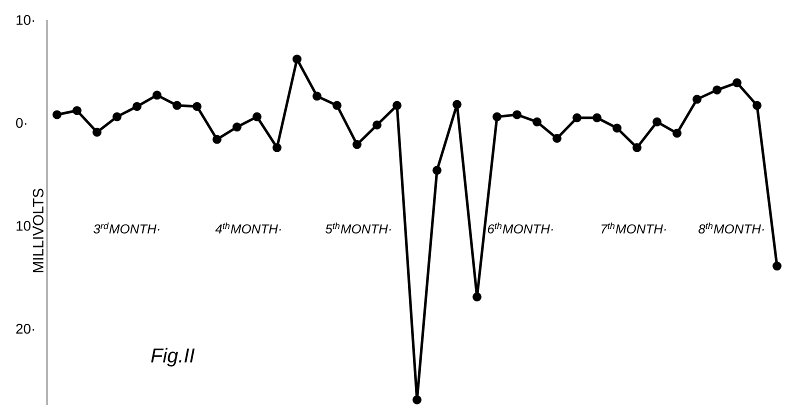 The image size is (787, 405). Describe the element at coordinates (248, 228) in the screenshot. I see `annotation: 4$^{th}$MONTH·` at that location.